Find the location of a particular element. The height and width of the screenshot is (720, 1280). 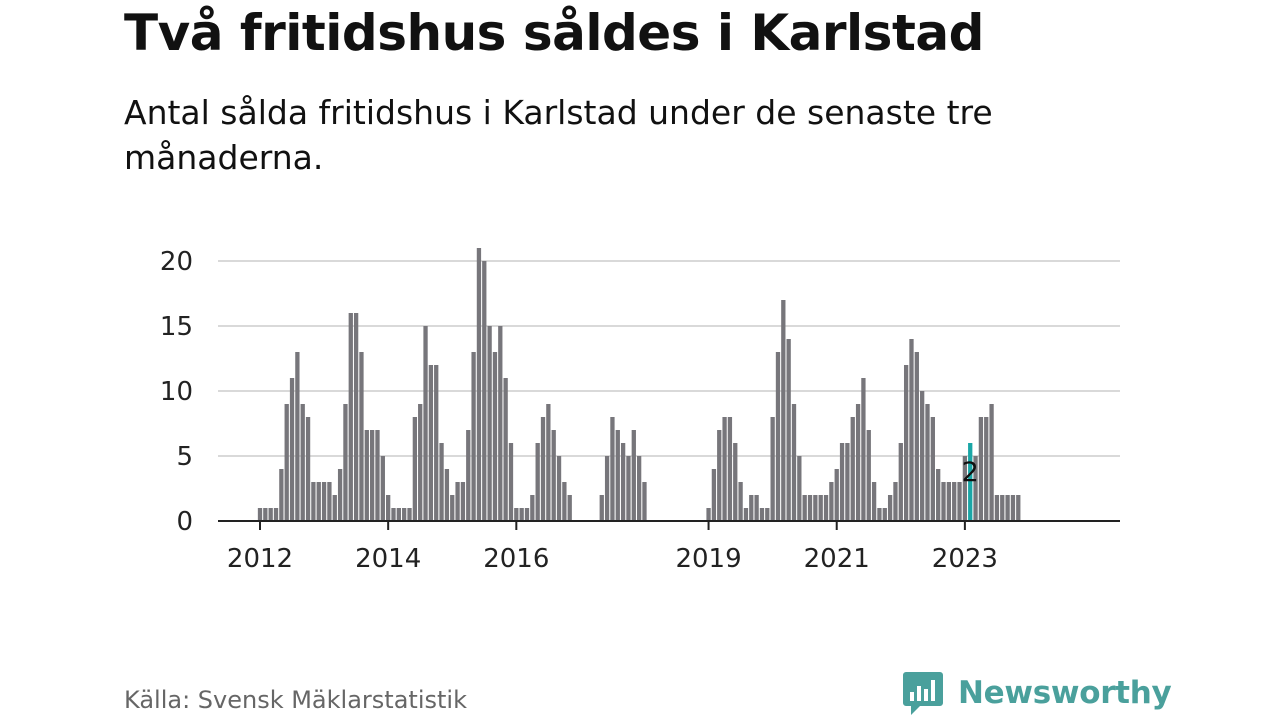

x-tick-label: 2021 is located at coordinates (837, 559).